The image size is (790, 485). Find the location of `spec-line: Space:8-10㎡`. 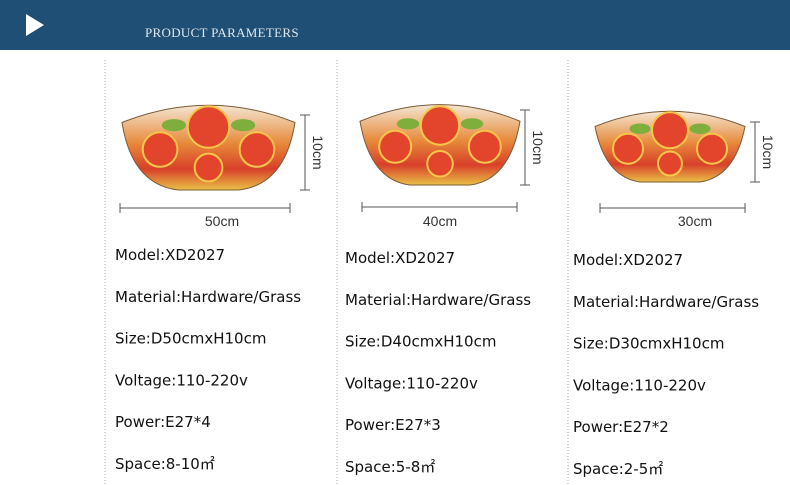

spec-line: Space:8-10㎡ is located at coordinates (165, 464).